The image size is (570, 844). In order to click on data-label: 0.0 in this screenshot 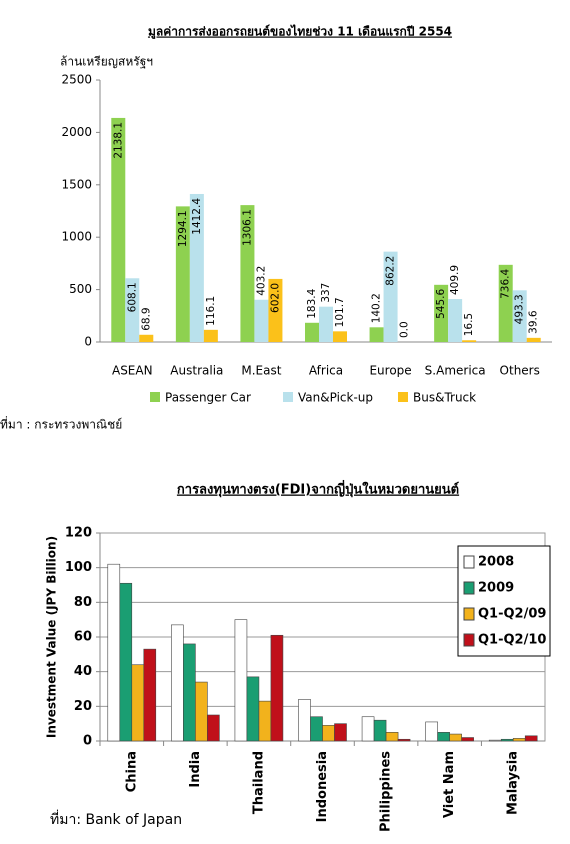, I will do `click(405, 329)`.